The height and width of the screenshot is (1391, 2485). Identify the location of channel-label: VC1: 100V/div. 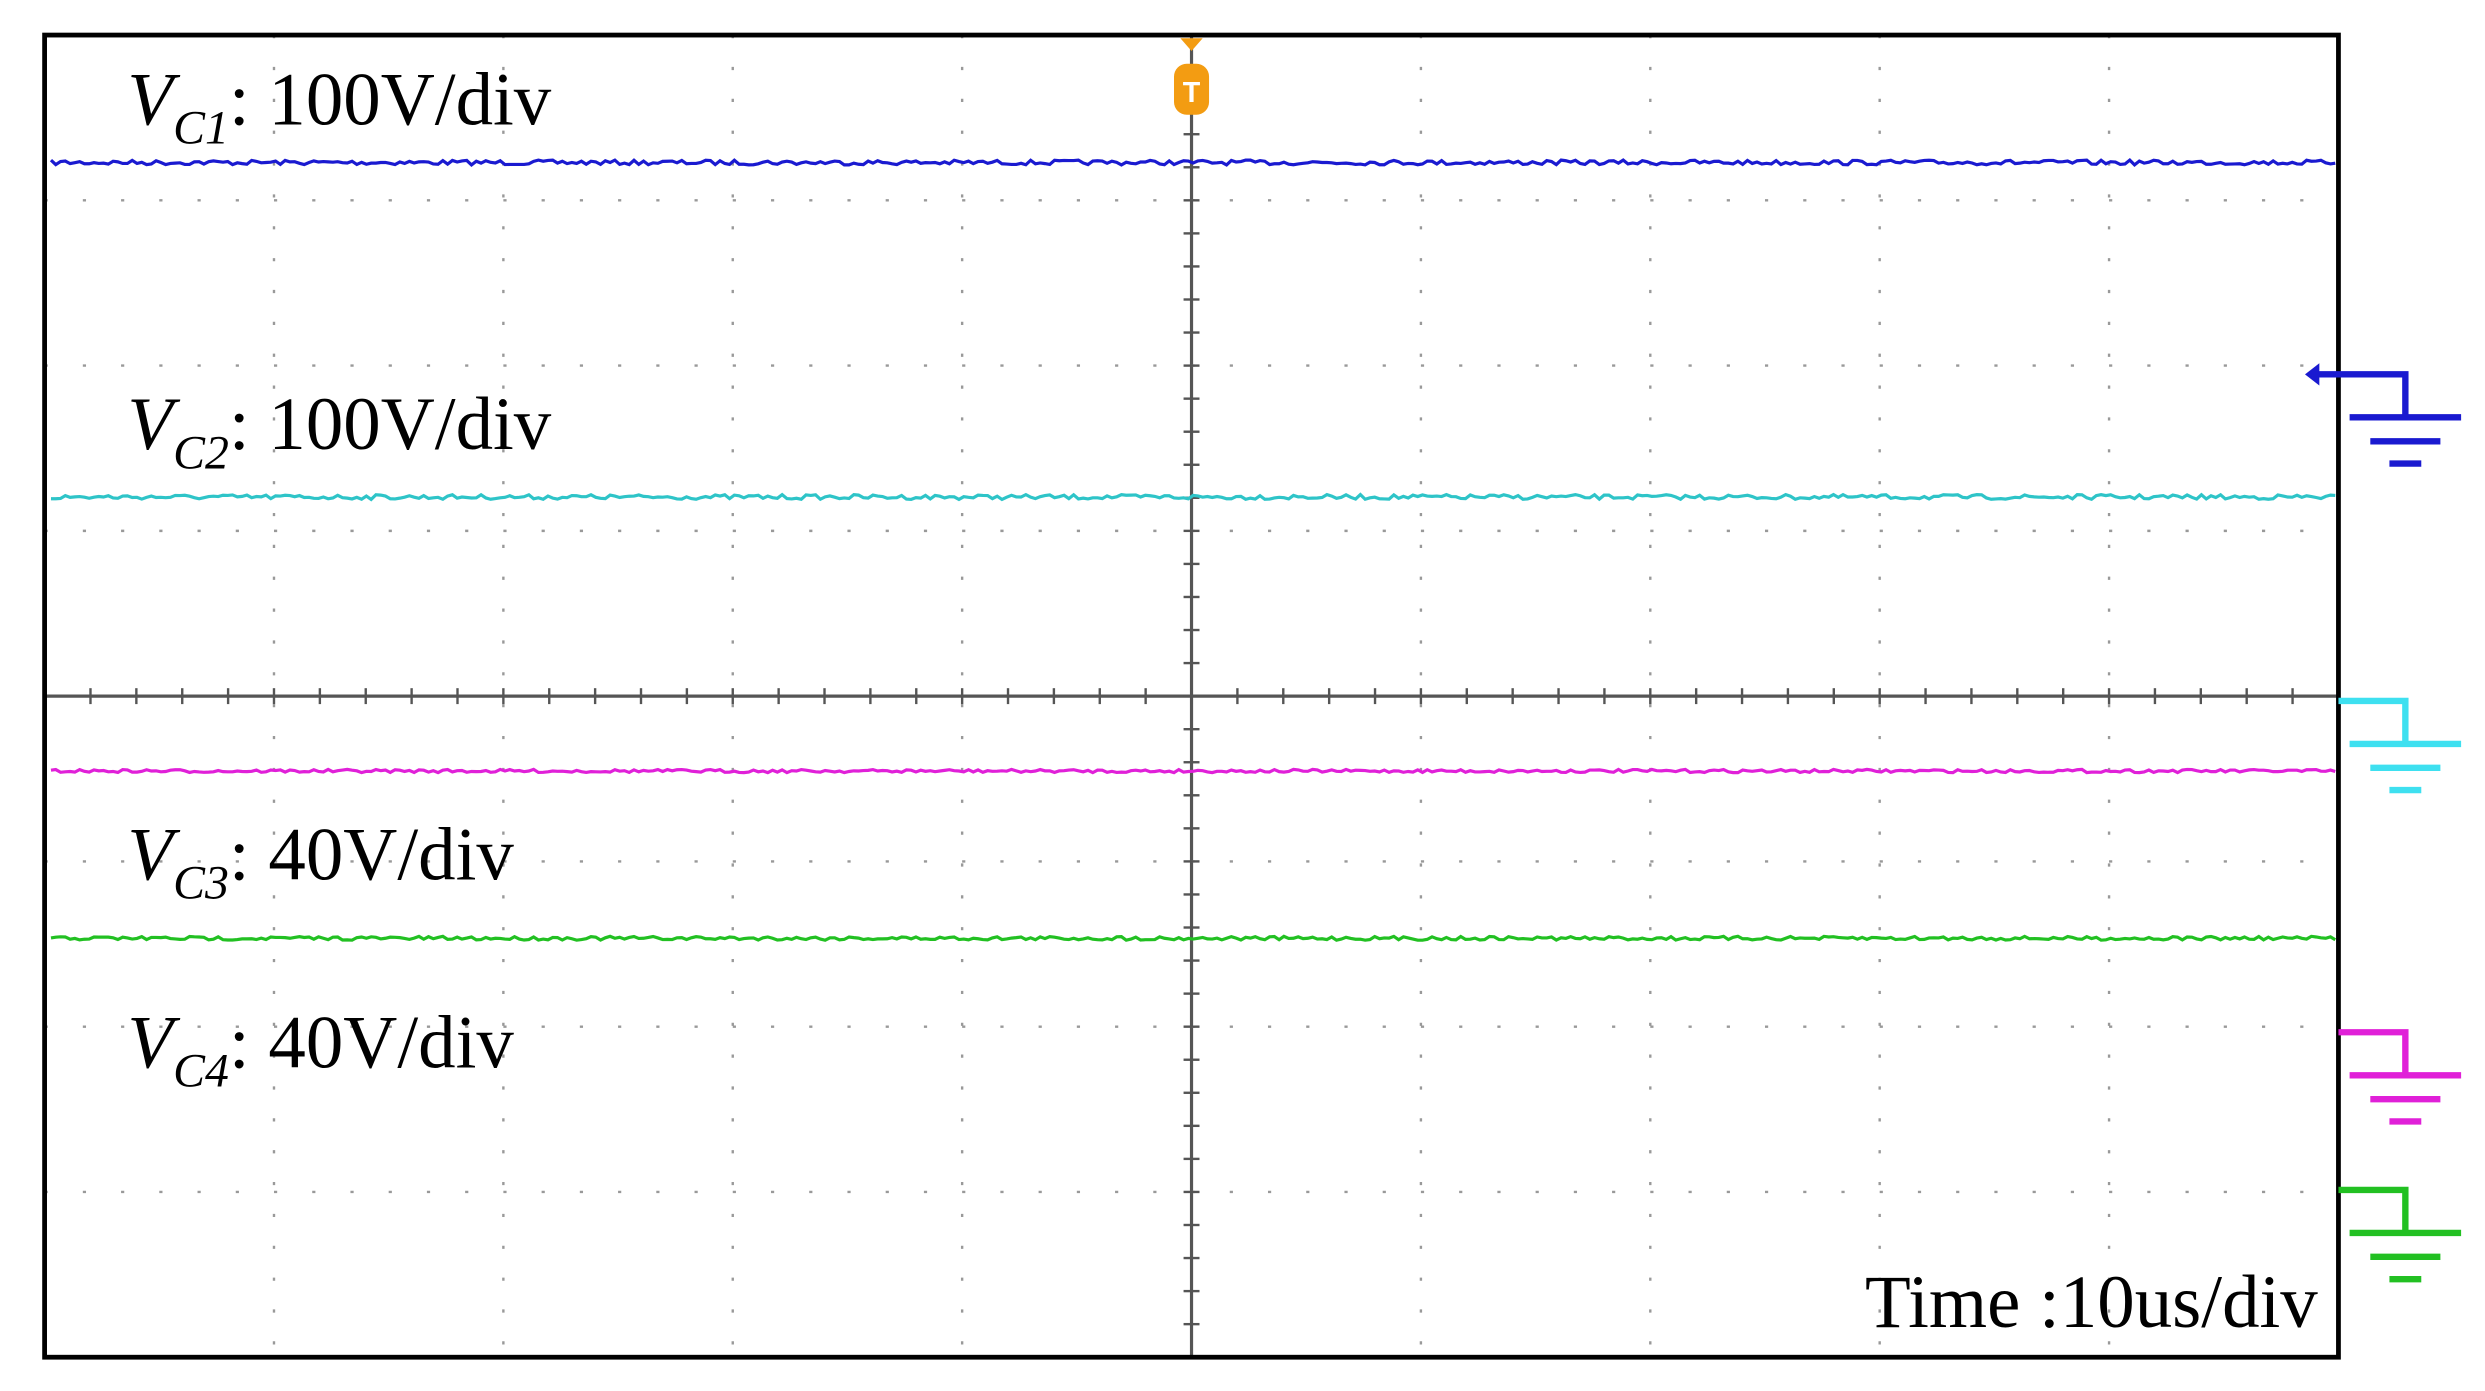
(339, 106).